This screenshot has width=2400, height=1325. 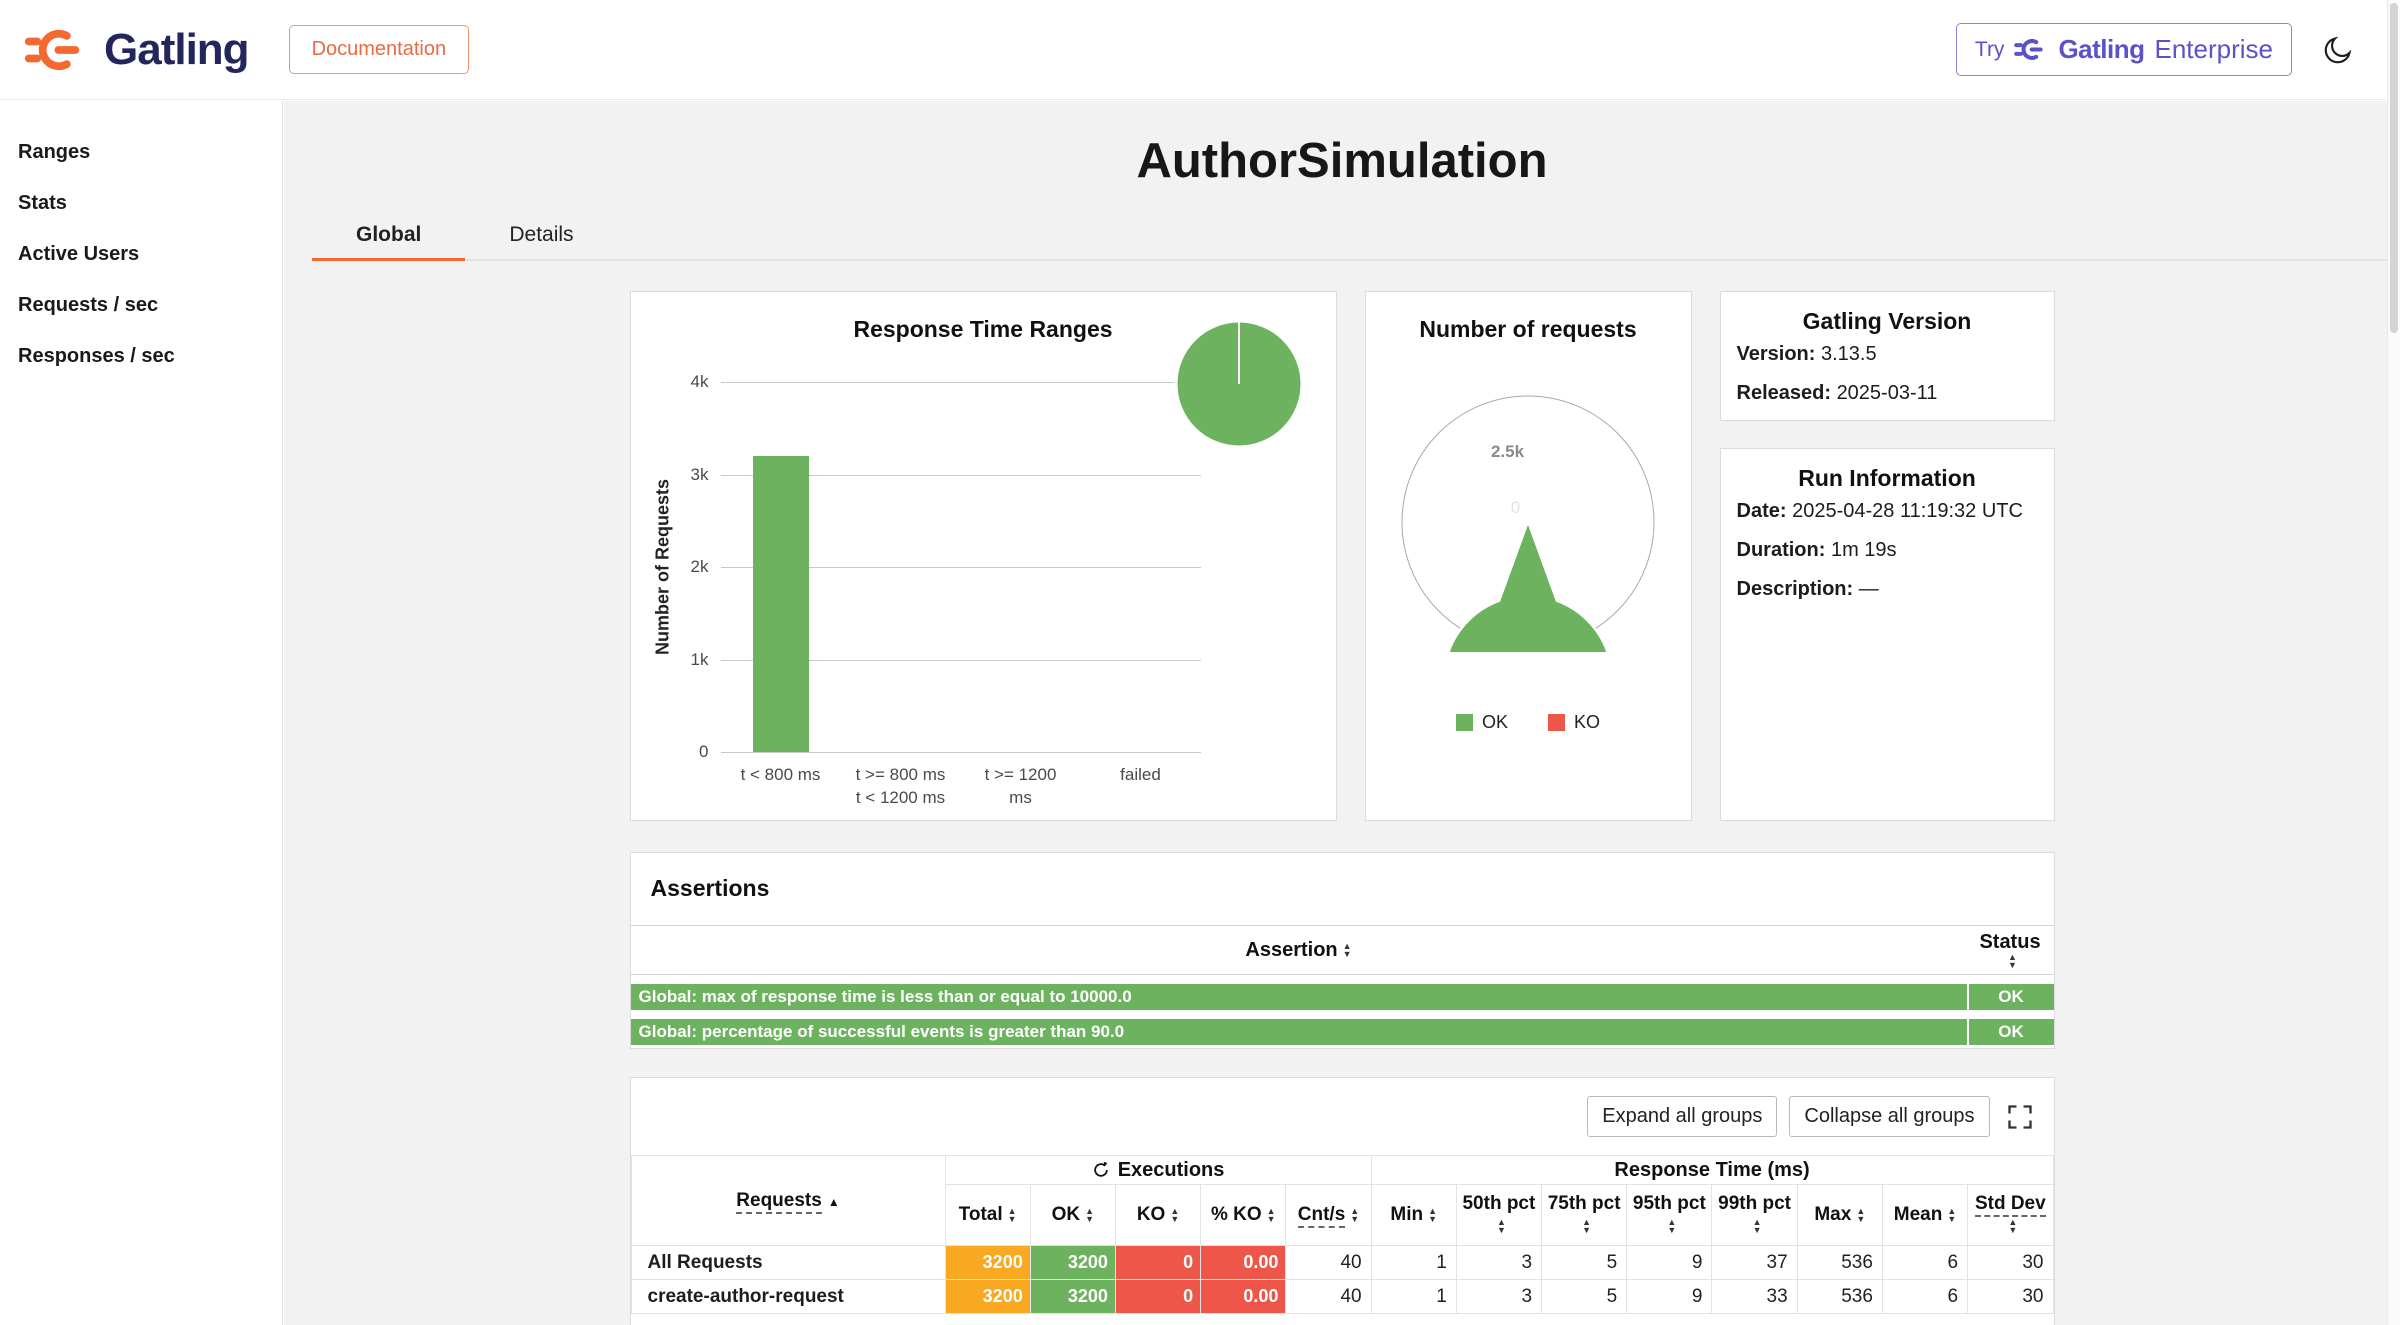 I want to click on scrollbar-thumb, so click(x=2394, y=168).